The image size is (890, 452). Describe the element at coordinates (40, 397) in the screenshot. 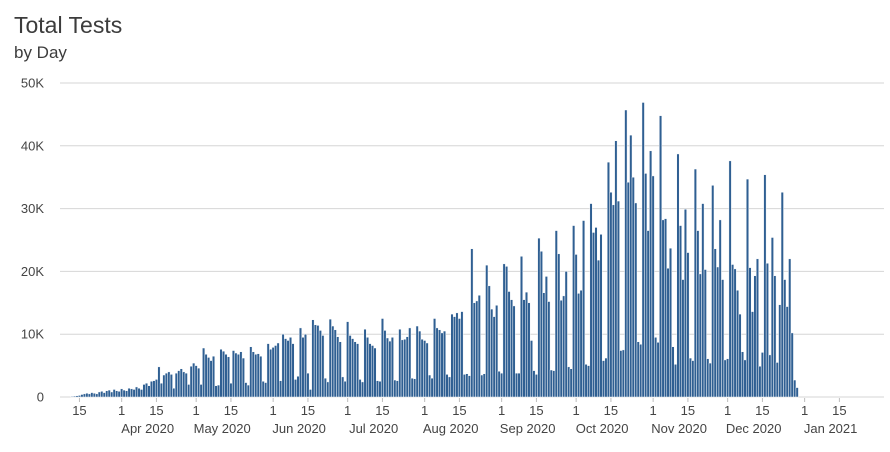

I see `y-tick-label: 0` at that location.